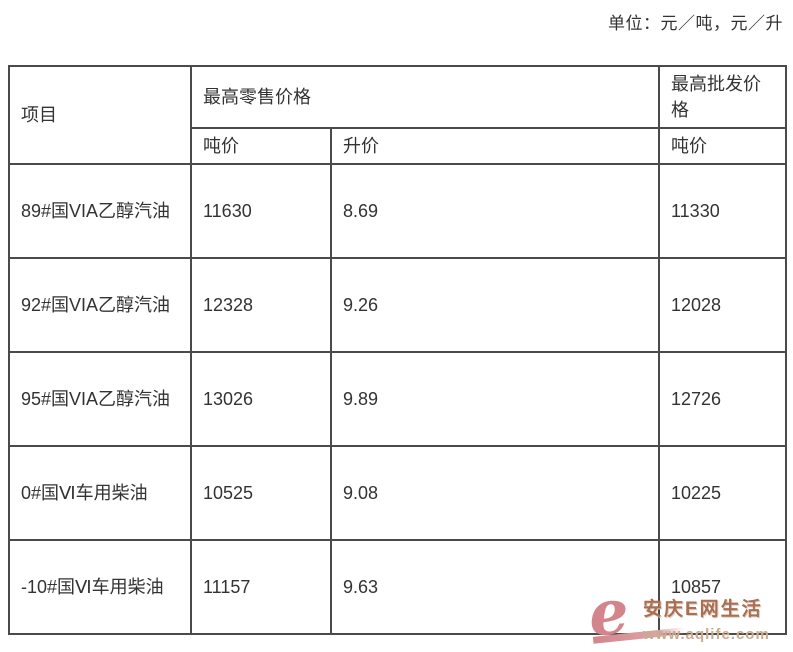 The width and height of the screenshot is (793, 652). I want to click on table-row: 0#国Ⅵ车用柴油 10525 9.08 10225, so click(397, 493).